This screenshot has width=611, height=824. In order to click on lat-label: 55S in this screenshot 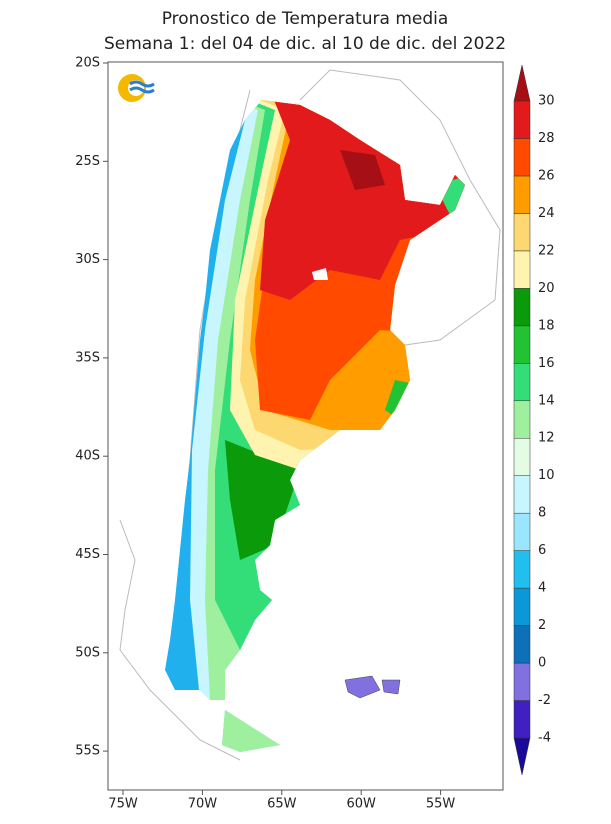, I will do `click(87, 751)`.